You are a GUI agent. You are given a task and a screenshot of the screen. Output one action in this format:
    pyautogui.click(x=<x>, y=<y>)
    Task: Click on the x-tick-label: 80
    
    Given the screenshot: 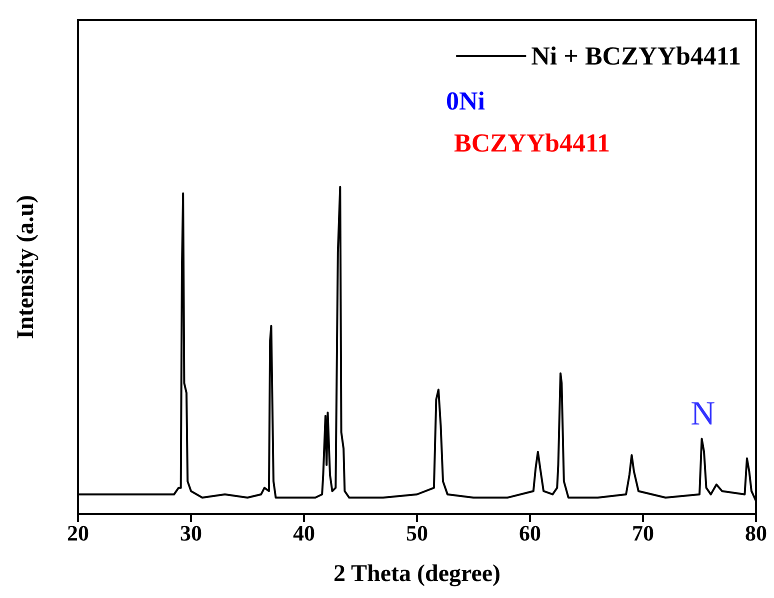 What is the action you would take?
    pyautogui.click(x=756, y=533)
    